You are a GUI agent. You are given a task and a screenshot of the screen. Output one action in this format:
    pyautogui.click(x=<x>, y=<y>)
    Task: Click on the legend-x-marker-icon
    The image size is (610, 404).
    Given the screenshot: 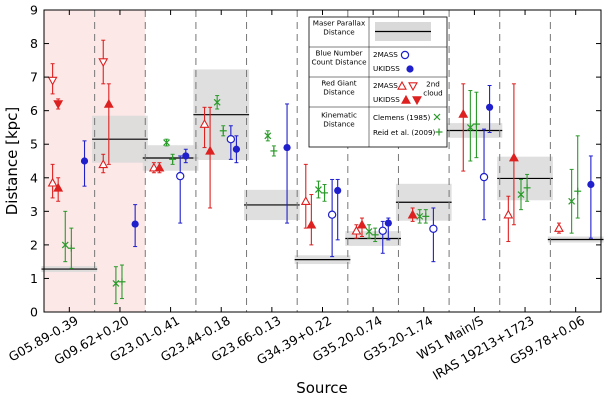 What is the action you would take?
    pyautogui.click(x=437, y=117)
    